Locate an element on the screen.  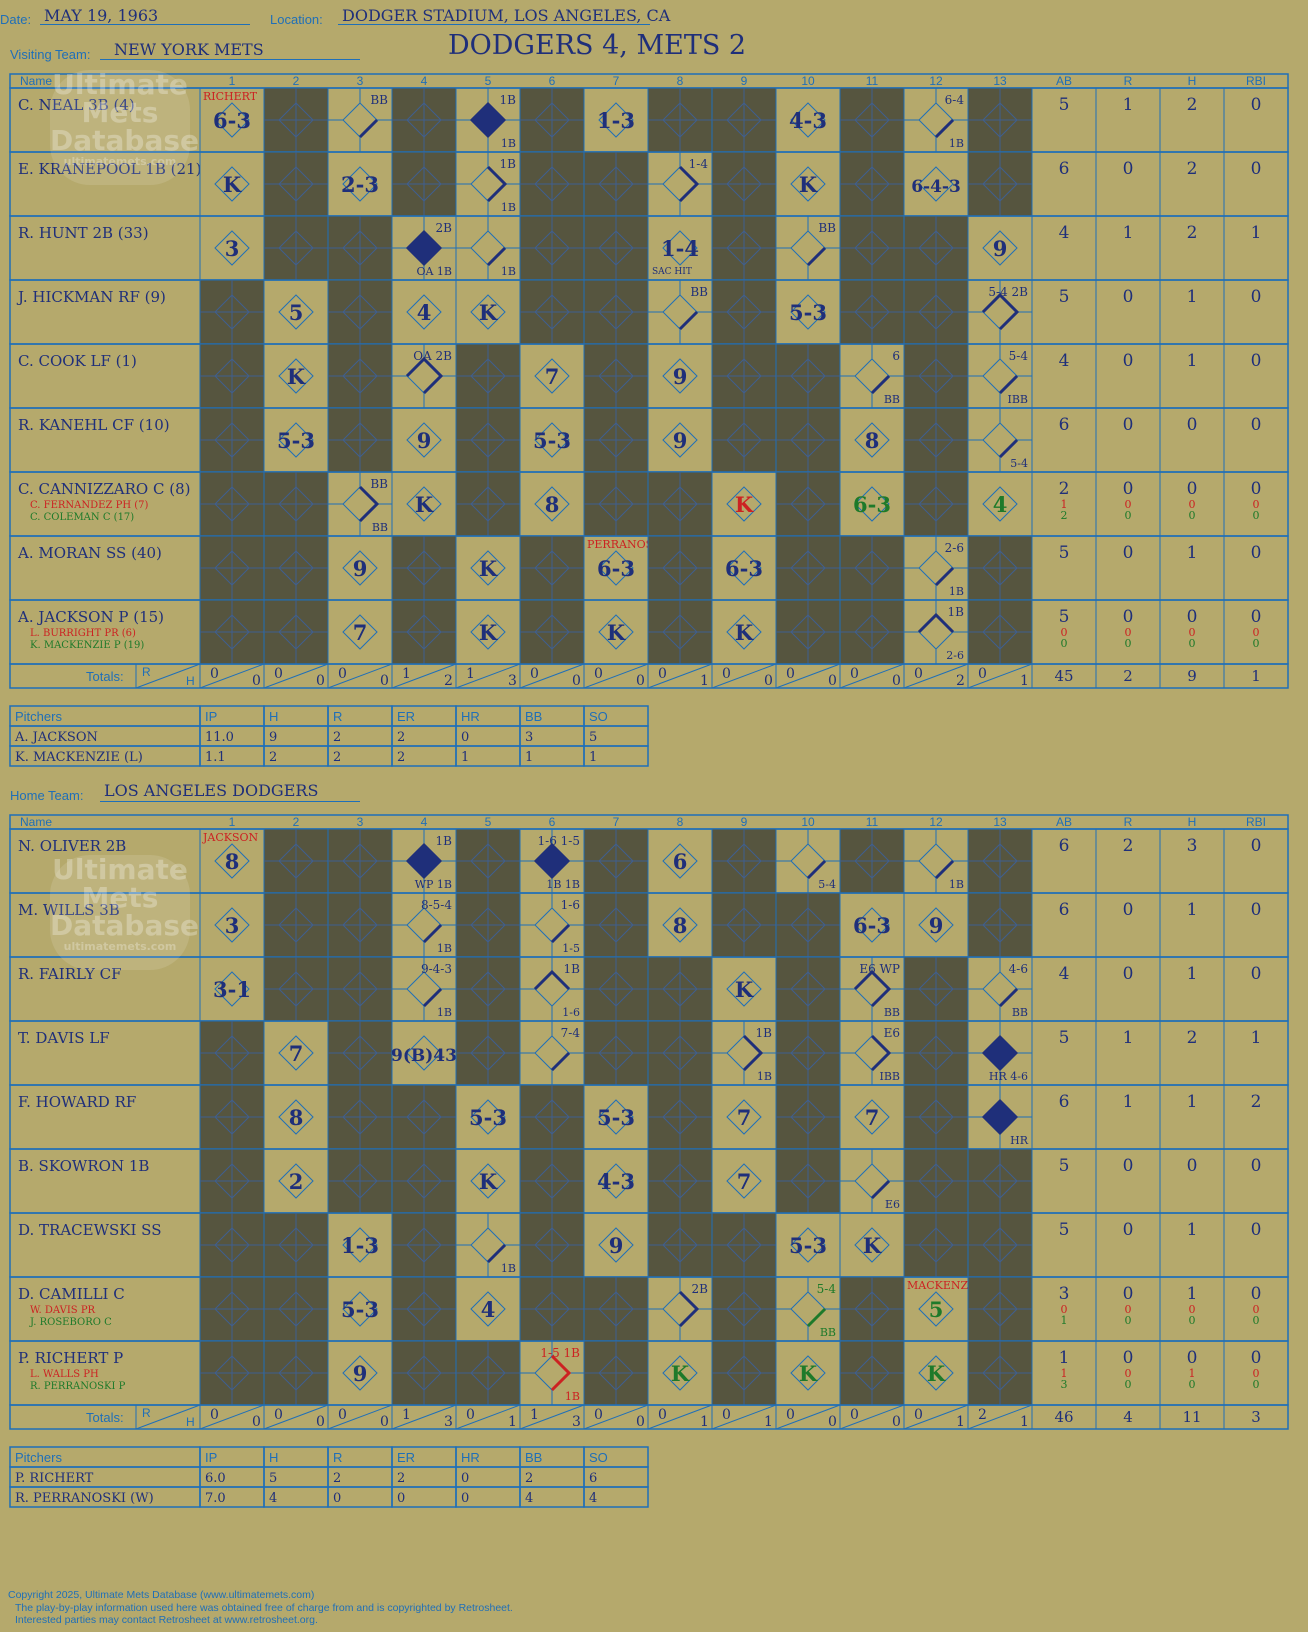
inning-header: 7 is located at coordinates (616, 822).